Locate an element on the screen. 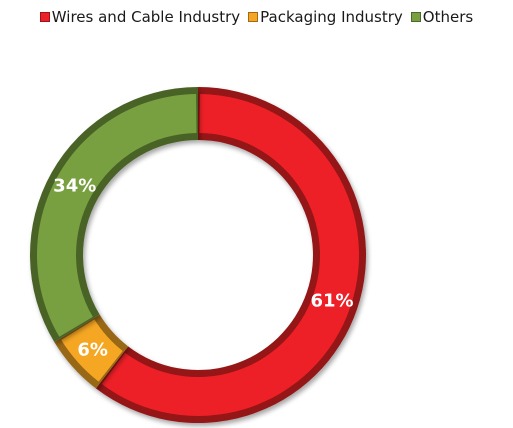  legend-label: Wires and Cable Industry is located at coordinates (146, 17).